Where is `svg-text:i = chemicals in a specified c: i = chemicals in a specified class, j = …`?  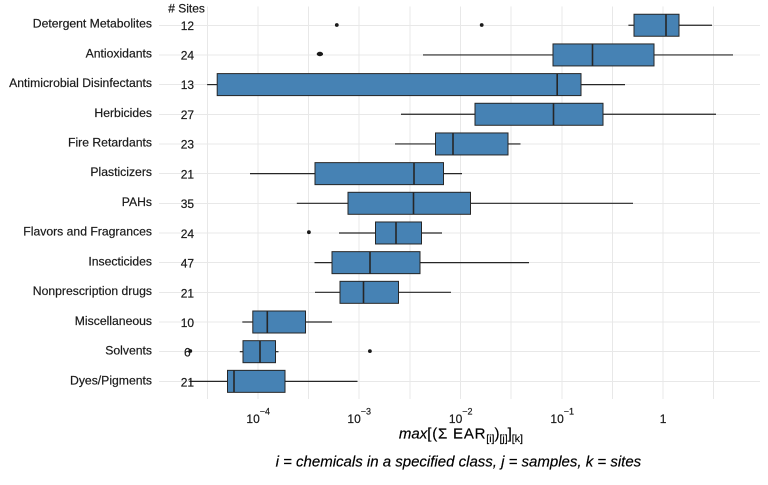
svg-text:i = chemicals in a specified c: i = chemicals in a specified class, j = … is located at coordinates (459, 462).